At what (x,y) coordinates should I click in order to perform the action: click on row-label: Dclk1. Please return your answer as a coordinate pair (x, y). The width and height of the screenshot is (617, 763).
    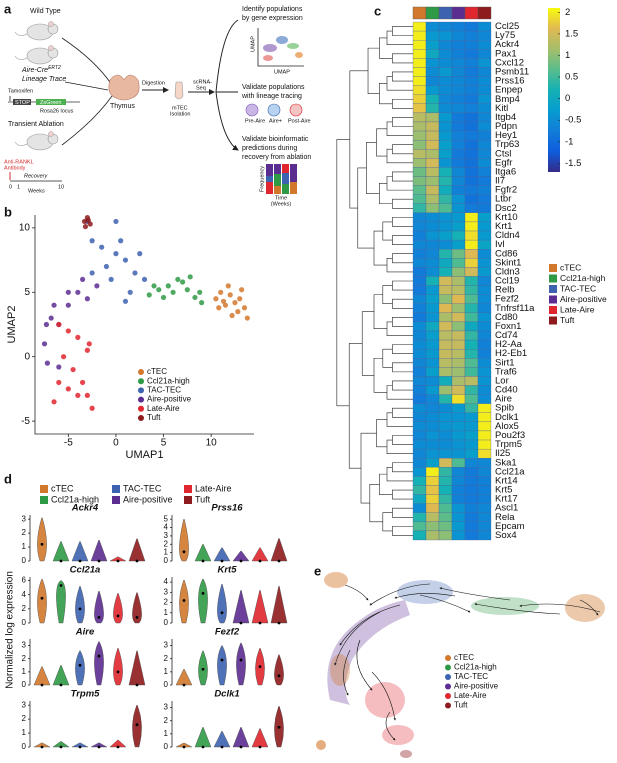
    Looking at the image, I should click on (507, 417).